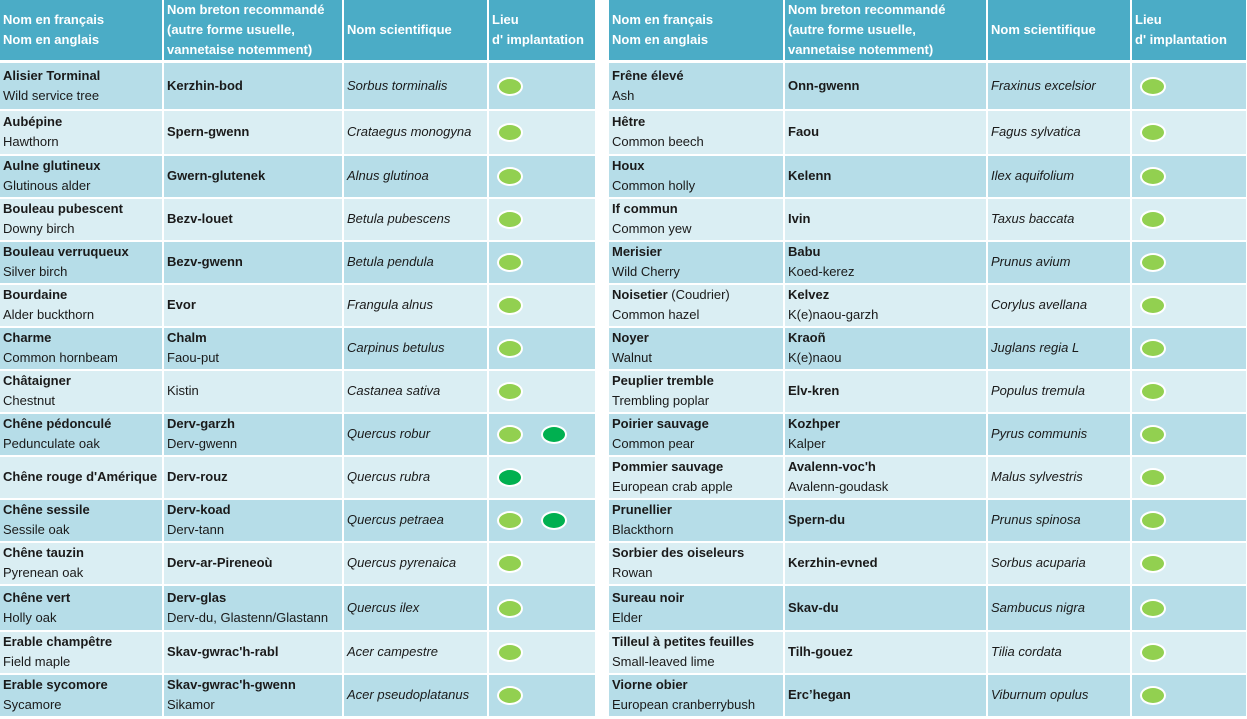 The width and height of the screenshot is (1247, 719). I want to click on cell-fr-en: Pommier sauvage European crab apple, so click(697, 477).